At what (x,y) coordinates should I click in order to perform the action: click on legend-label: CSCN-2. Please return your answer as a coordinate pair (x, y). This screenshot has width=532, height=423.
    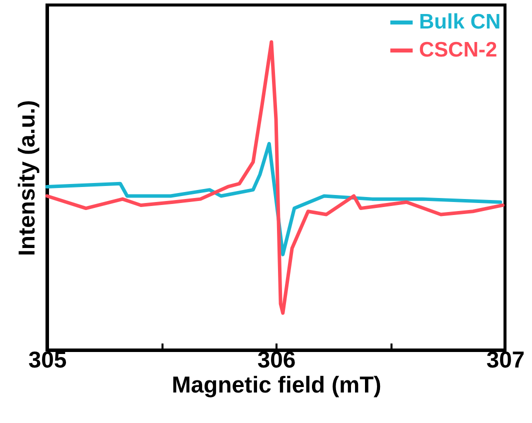
    Looking at the image, I should click on (458, 50).